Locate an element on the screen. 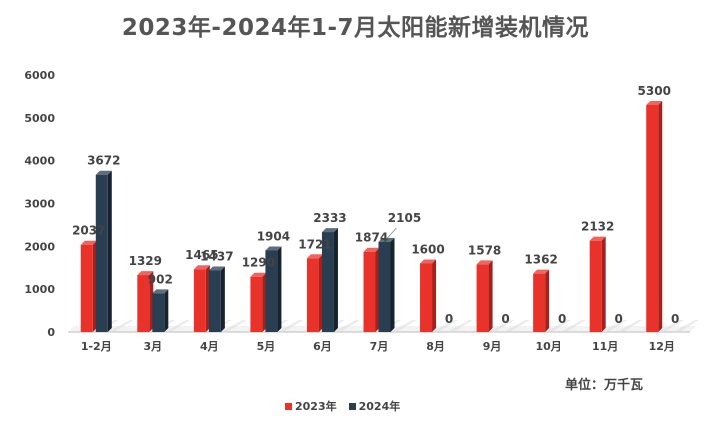 The image size is (711, 423). data-label: 5300 is located at coordinates (654, 91).